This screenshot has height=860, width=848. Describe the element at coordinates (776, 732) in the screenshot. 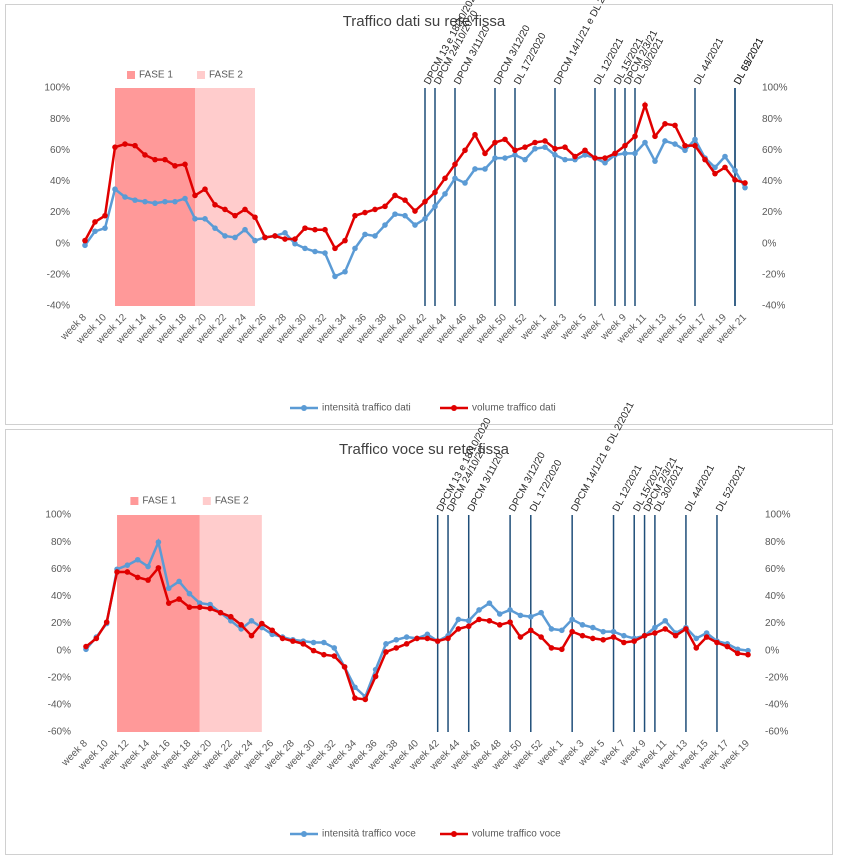

I see `y2-tick-label: -60%` at that location.